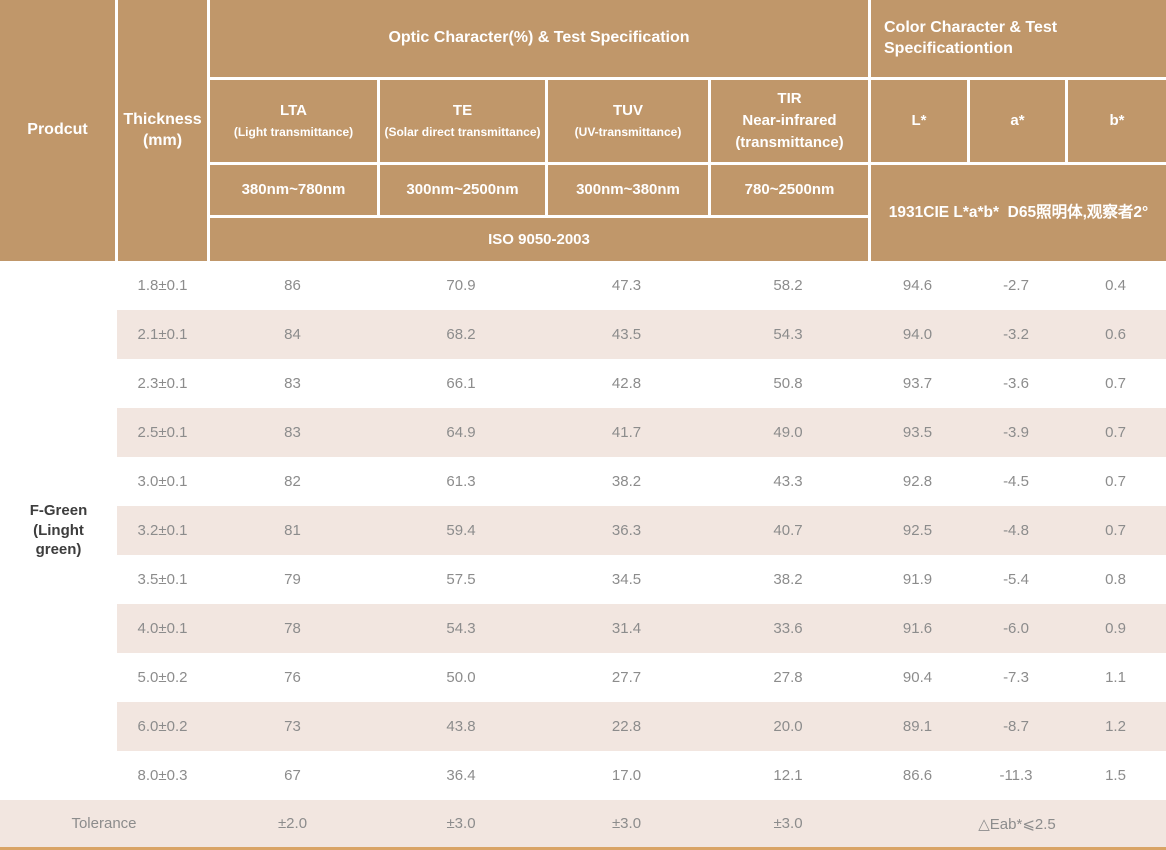 This screenshot has width=1166, height=850. Describe the element at coordinates (626, 823) in the screenshot. I see `tolerance-tuv: ±3.0` at that location.